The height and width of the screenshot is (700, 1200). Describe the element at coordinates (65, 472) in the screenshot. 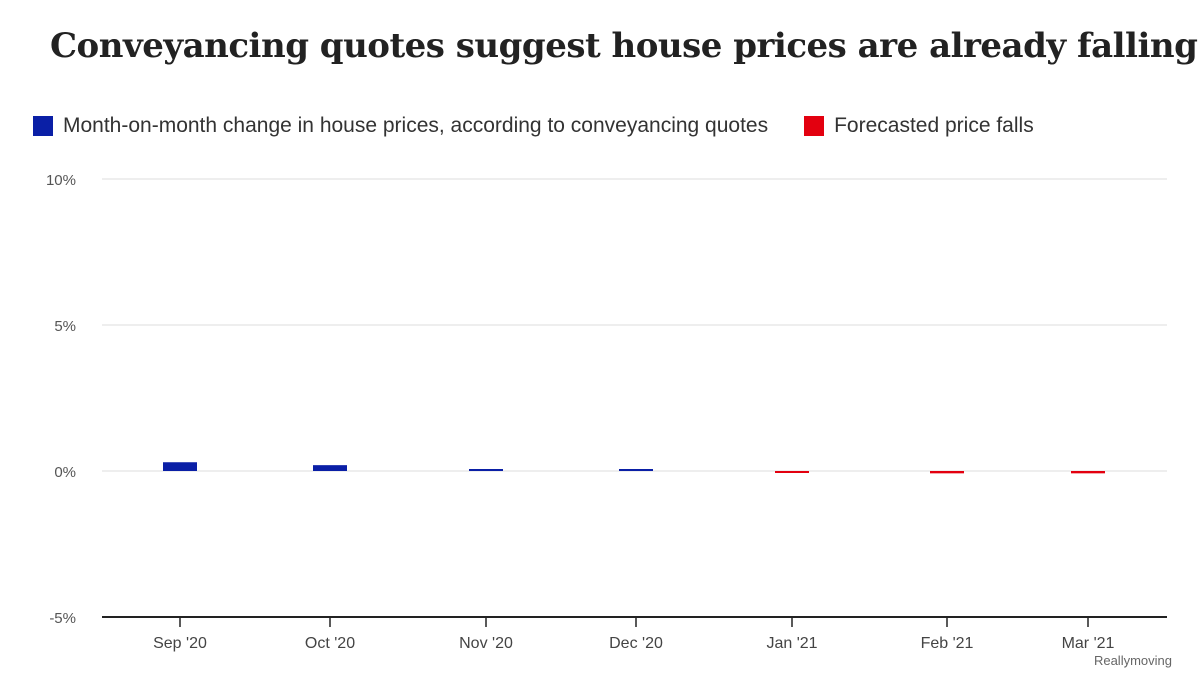

I see `y-tick-label: 0%` at that location.